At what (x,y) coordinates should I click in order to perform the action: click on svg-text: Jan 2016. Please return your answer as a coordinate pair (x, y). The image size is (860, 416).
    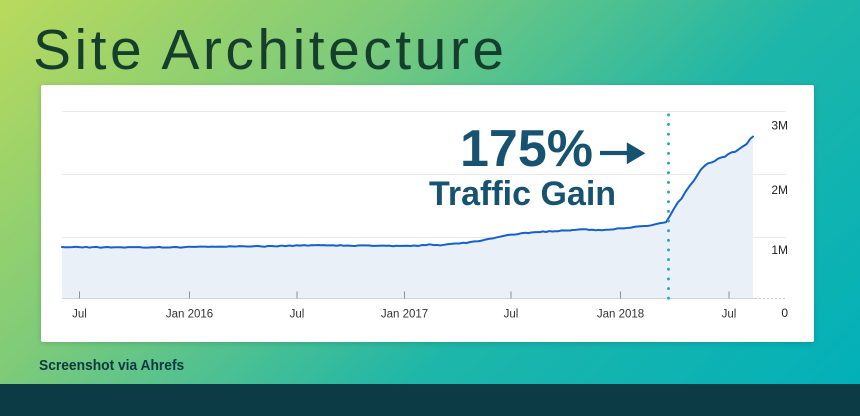
    Looking at the image, I should click on (189, 315).